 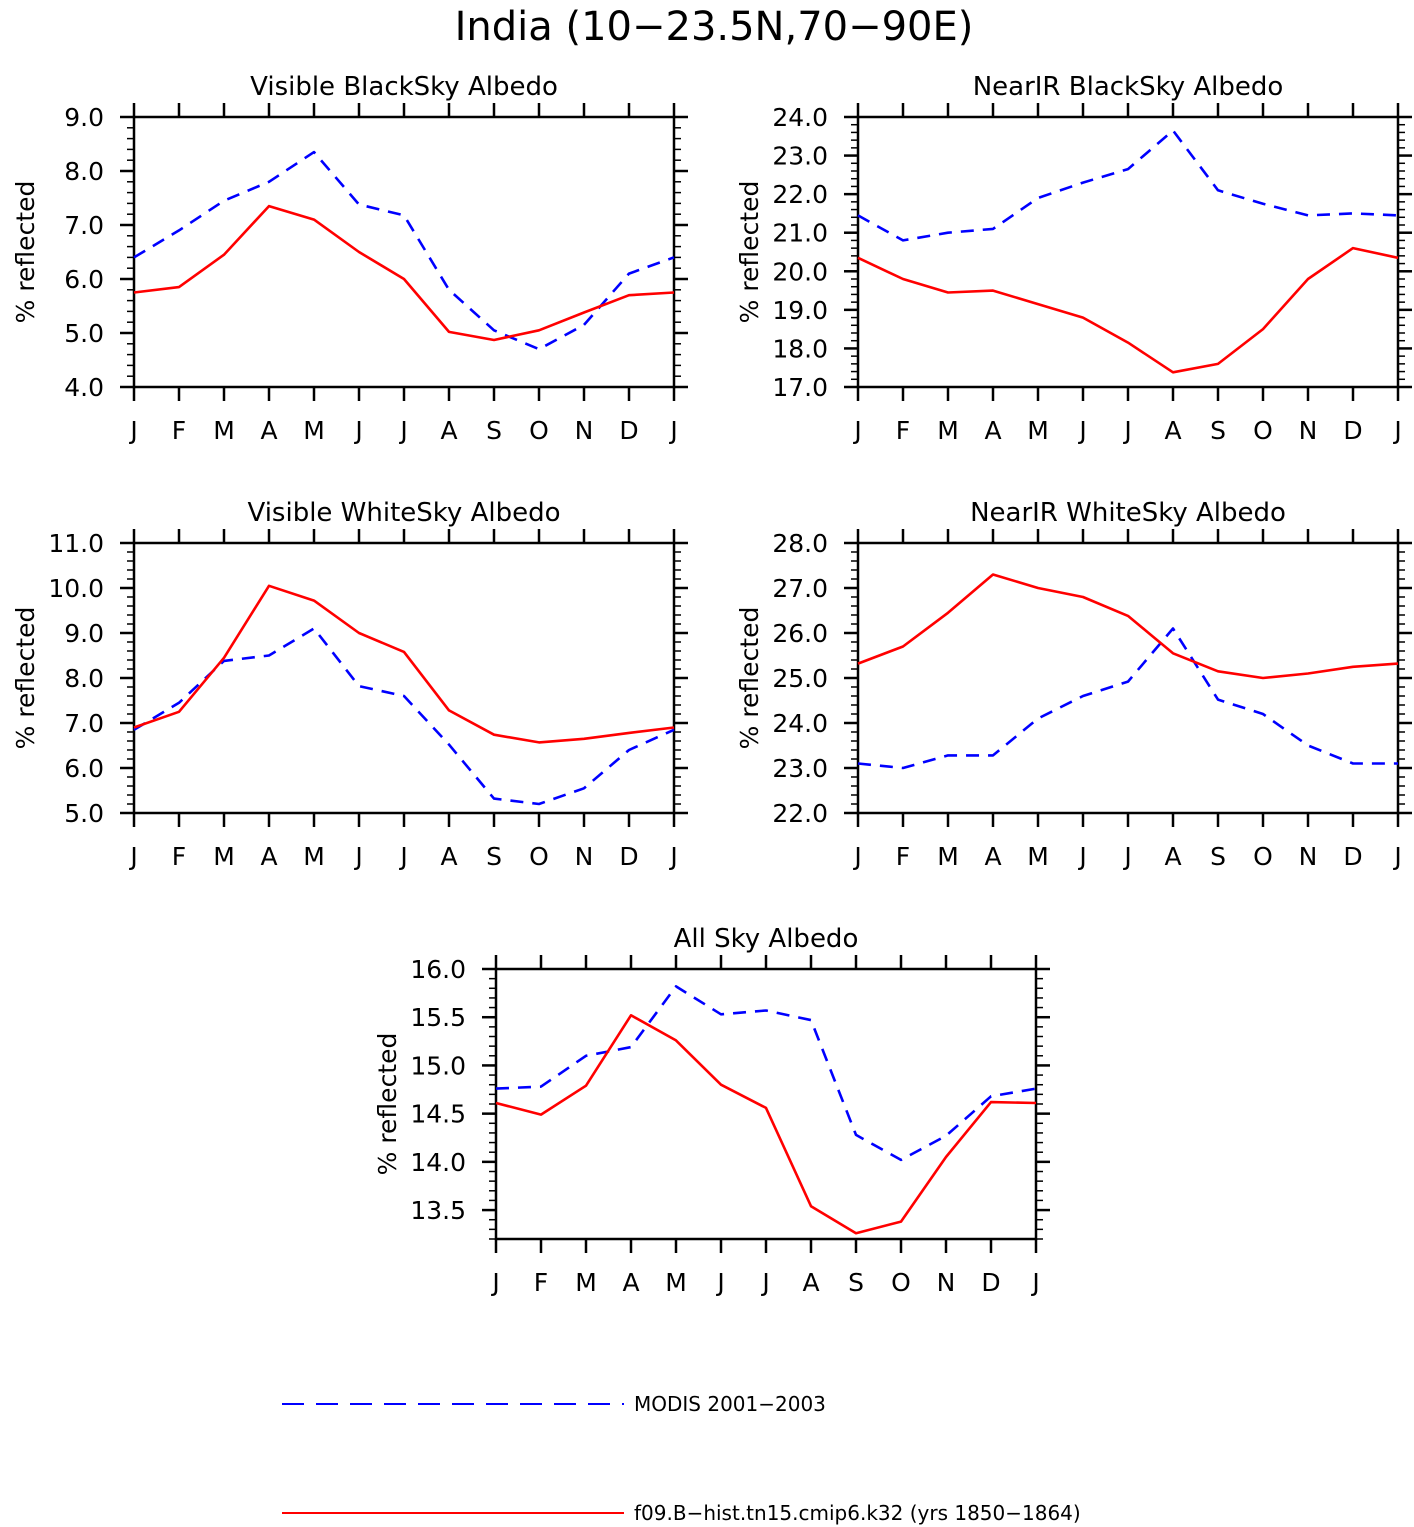 I want to click on y-tick-label: 17.0, so click(x=800, y=387).